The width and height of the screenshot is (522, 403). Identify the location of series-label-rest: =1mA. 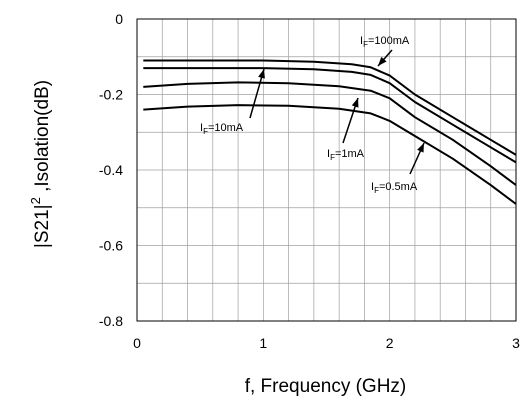
(350, 154).